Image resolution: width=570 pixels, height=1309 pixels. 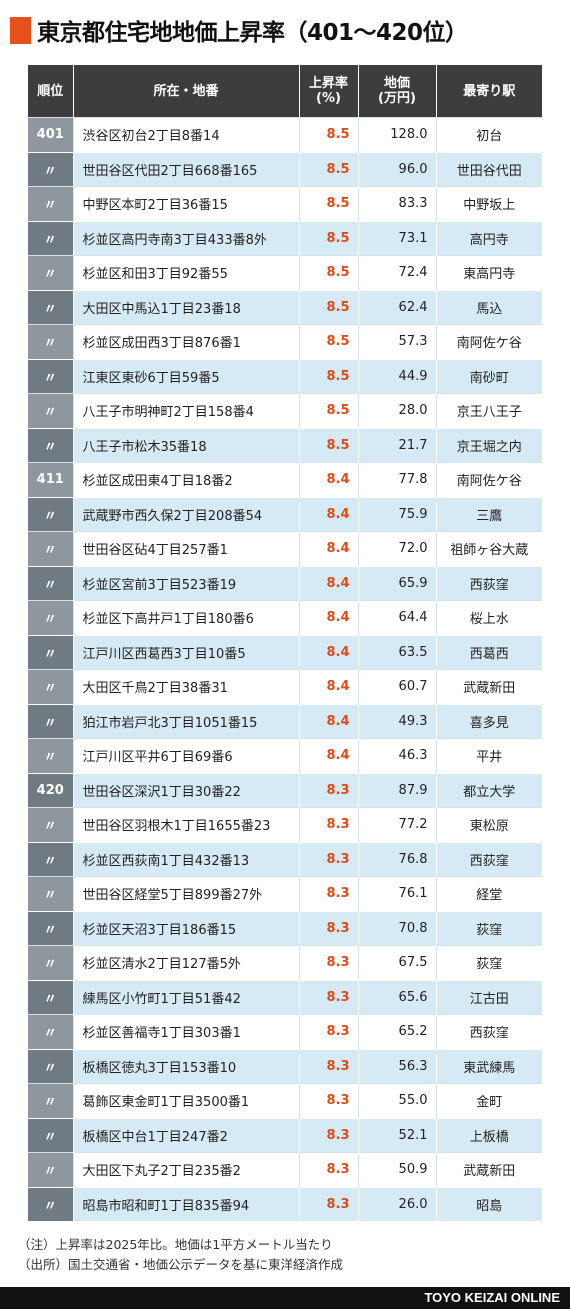 I want to click on station-cell: 昭島, so click(x=488, y=1203).